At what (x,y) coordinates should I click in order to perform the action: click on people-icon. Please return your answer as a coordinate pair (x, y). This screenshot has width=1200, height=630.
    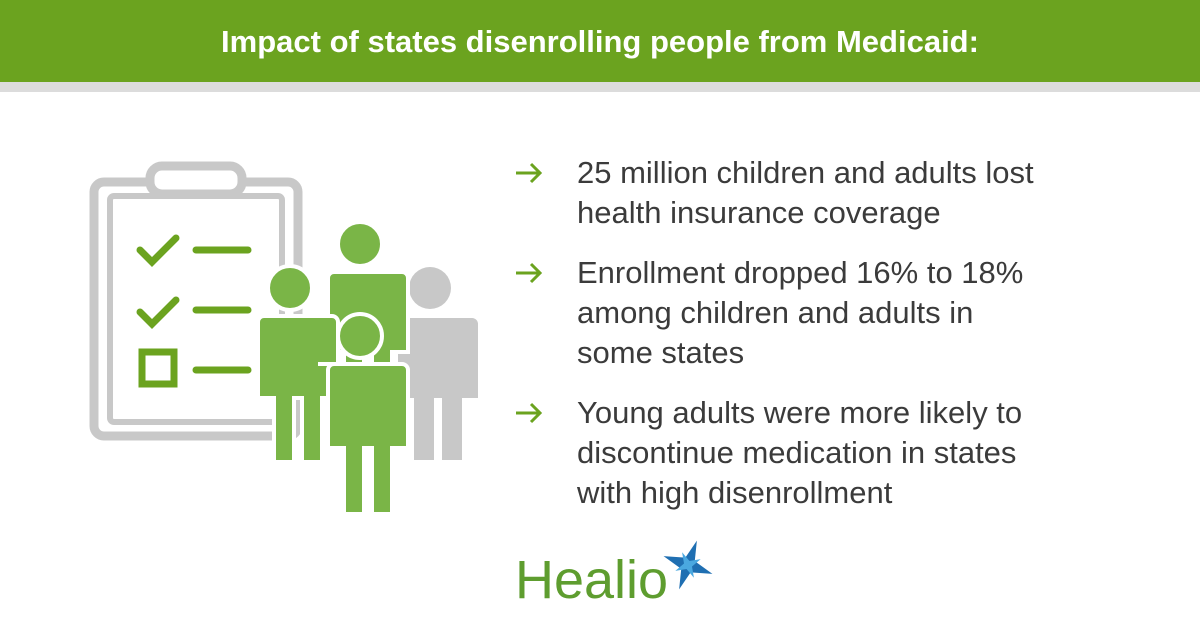
    Looking at the image, I should click on (363, 368).